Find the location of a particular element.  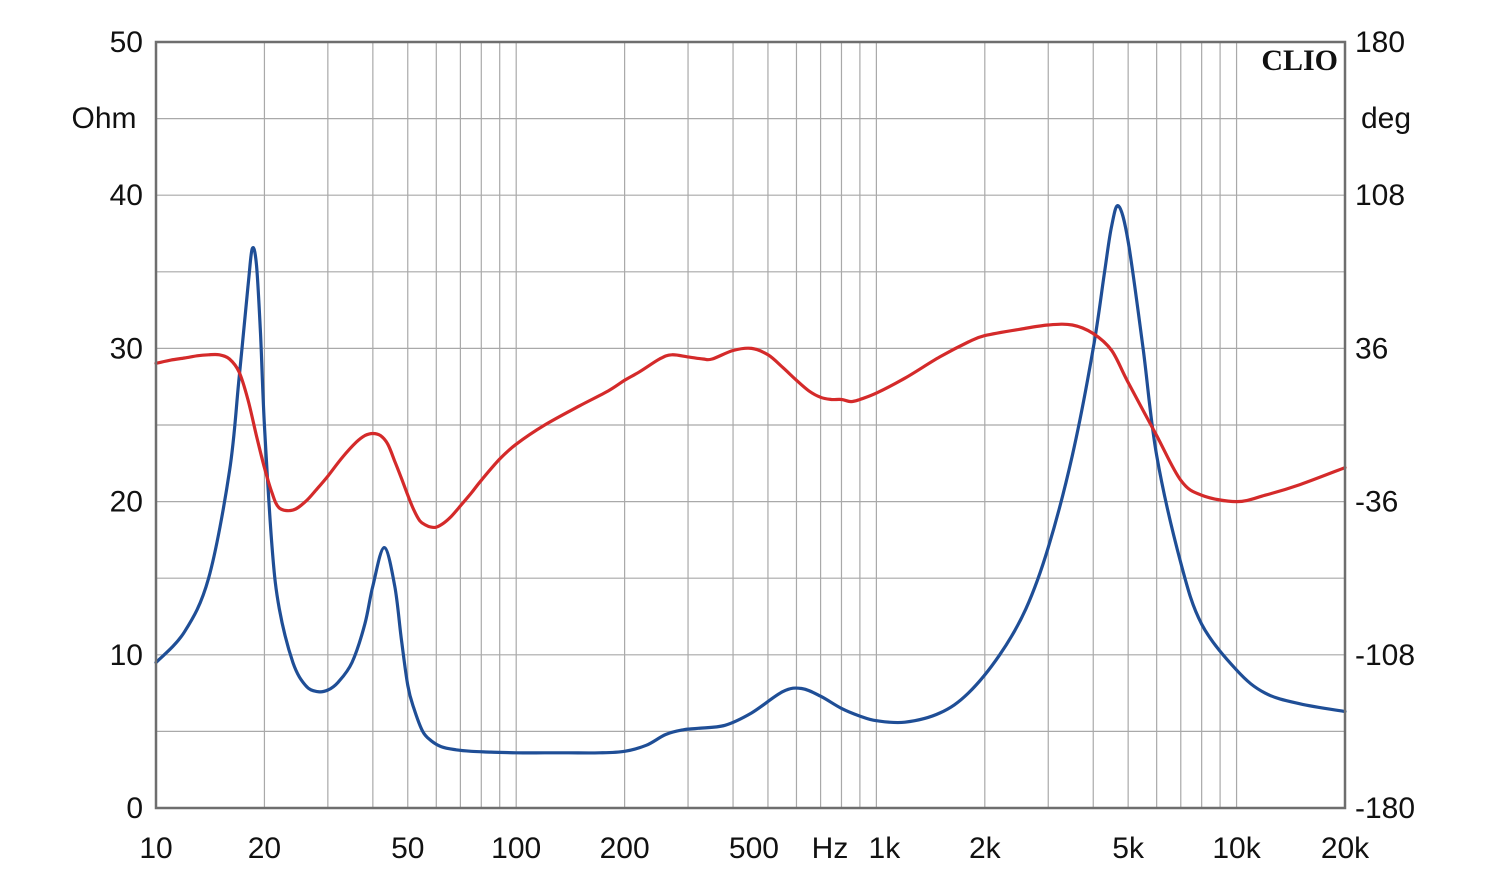

y-left-tick-label: 20 is located at coordinates (126, 502).